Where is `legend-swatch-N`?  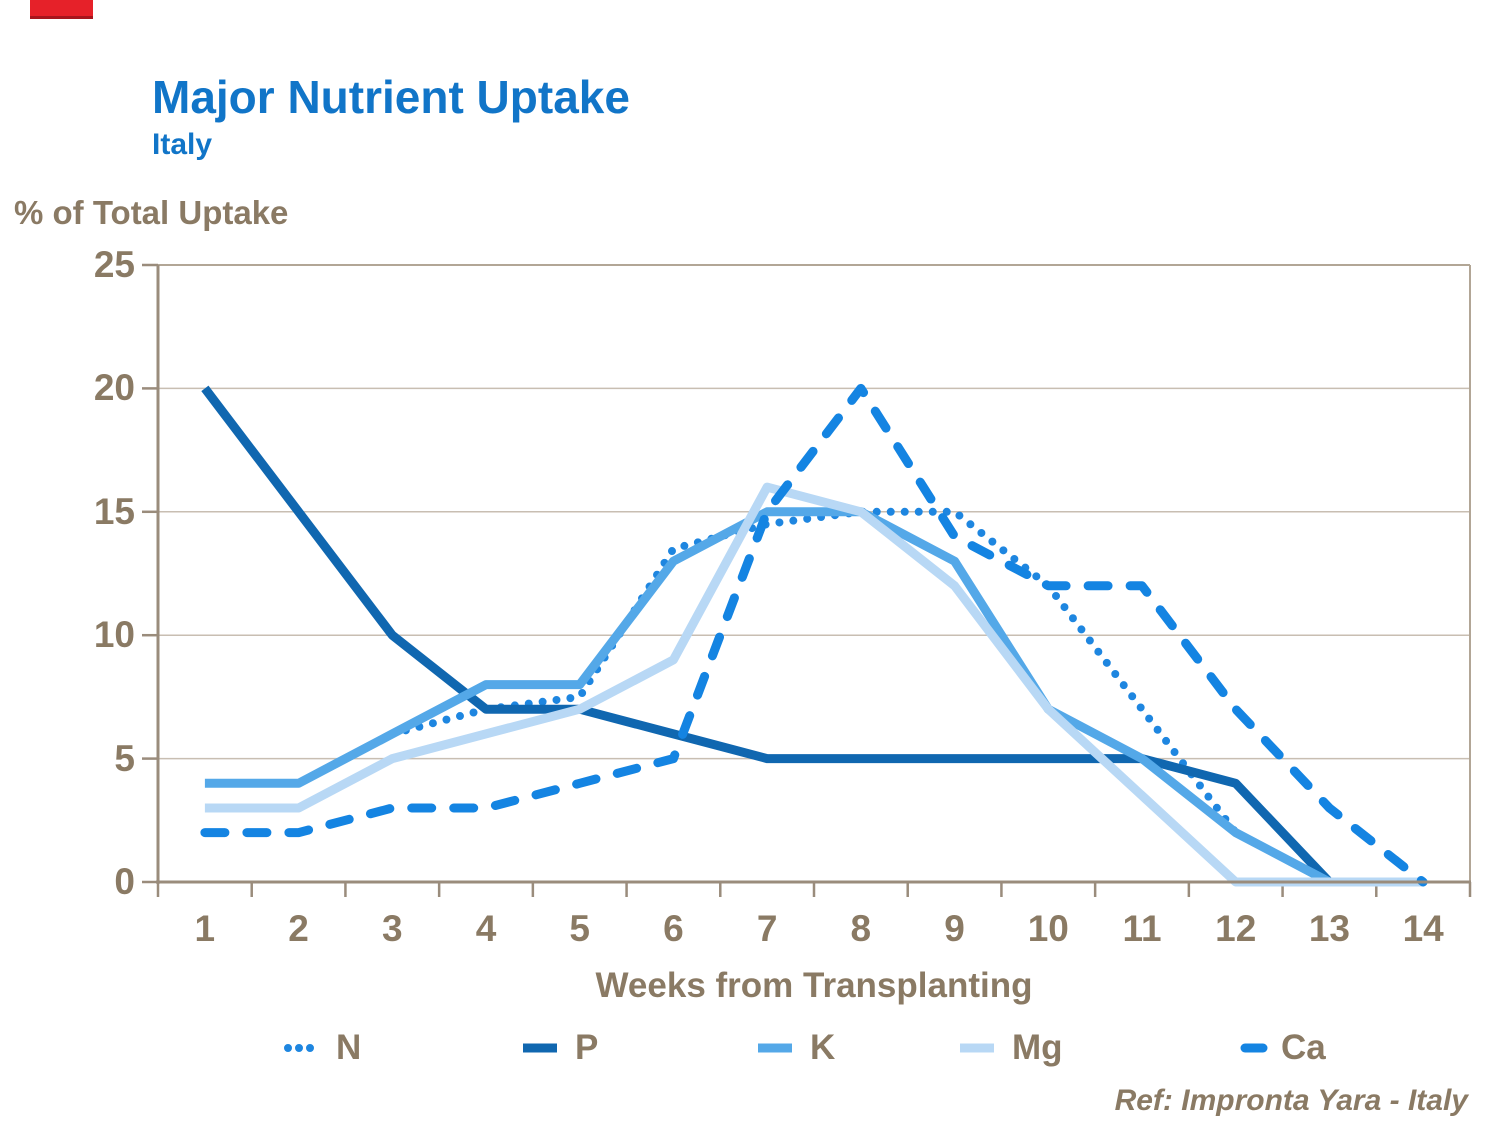
legend-swatch-N is located at coordinates (303, 1048).